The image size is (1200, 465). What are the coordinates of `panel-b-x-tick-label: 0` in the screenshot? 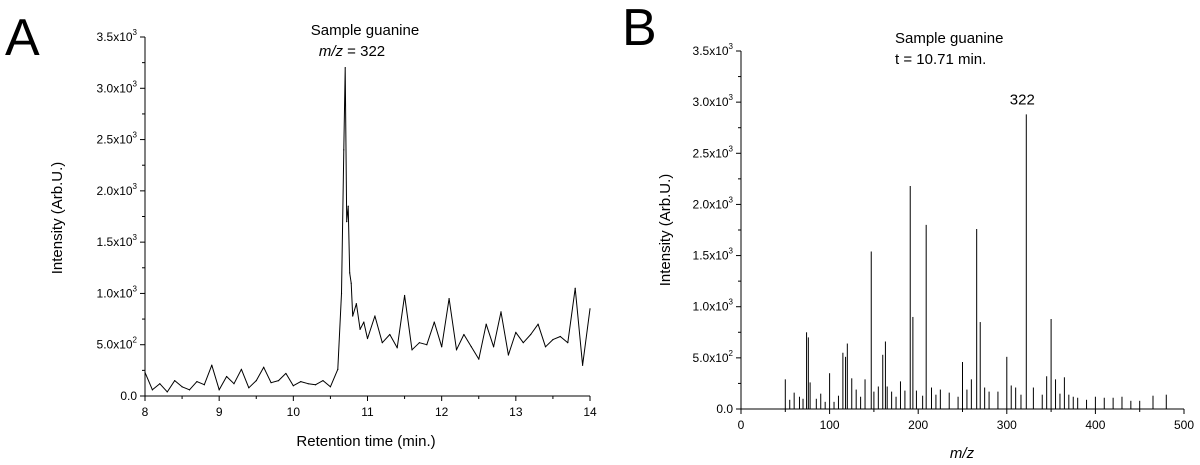 It's located at (741, 425).